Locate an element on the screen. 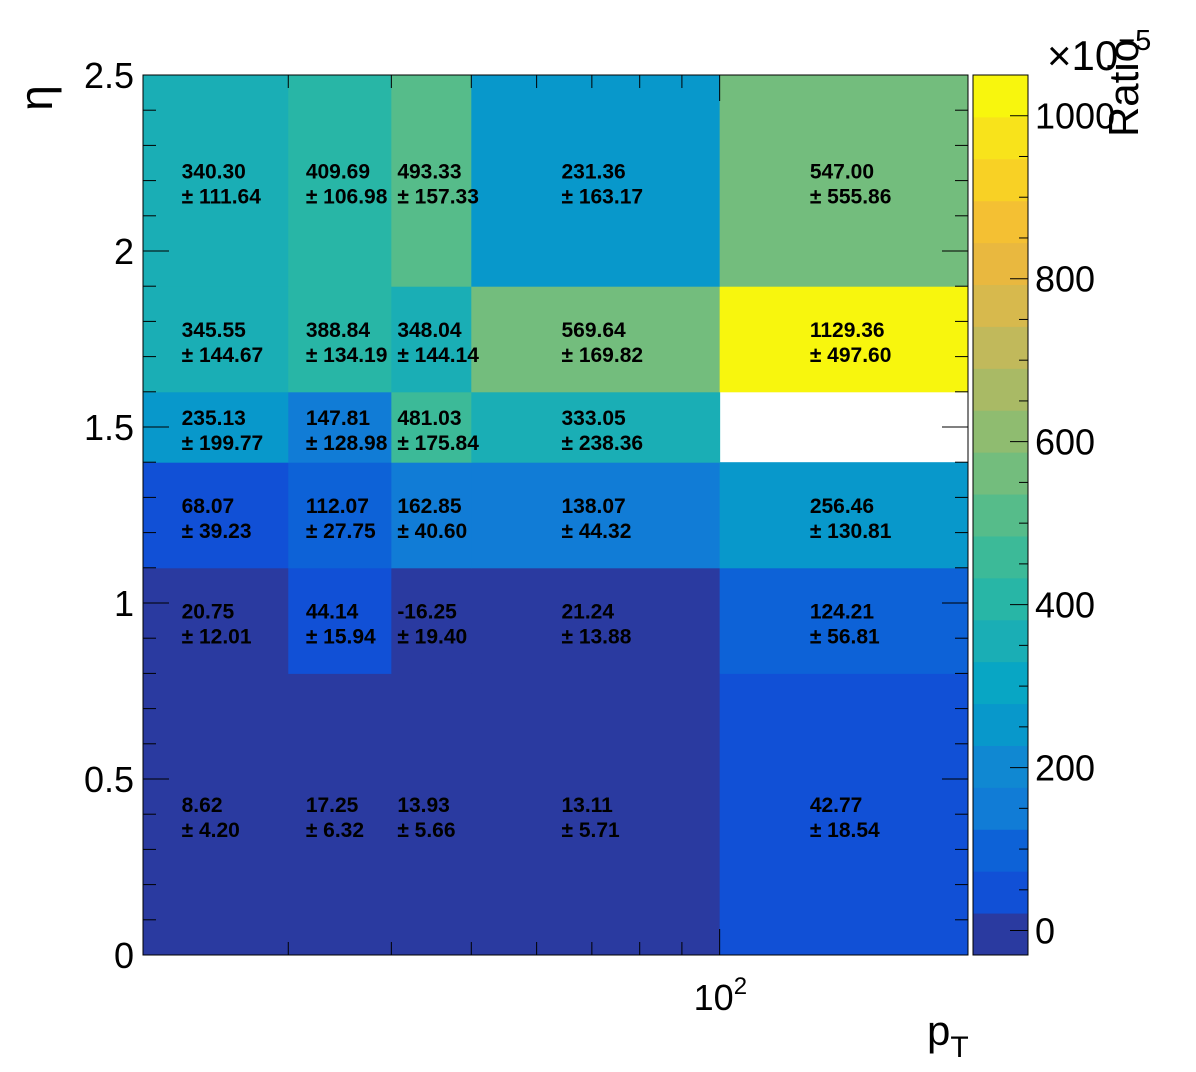  cell-value-label: 235.13 is located at coordinates (214, 418).